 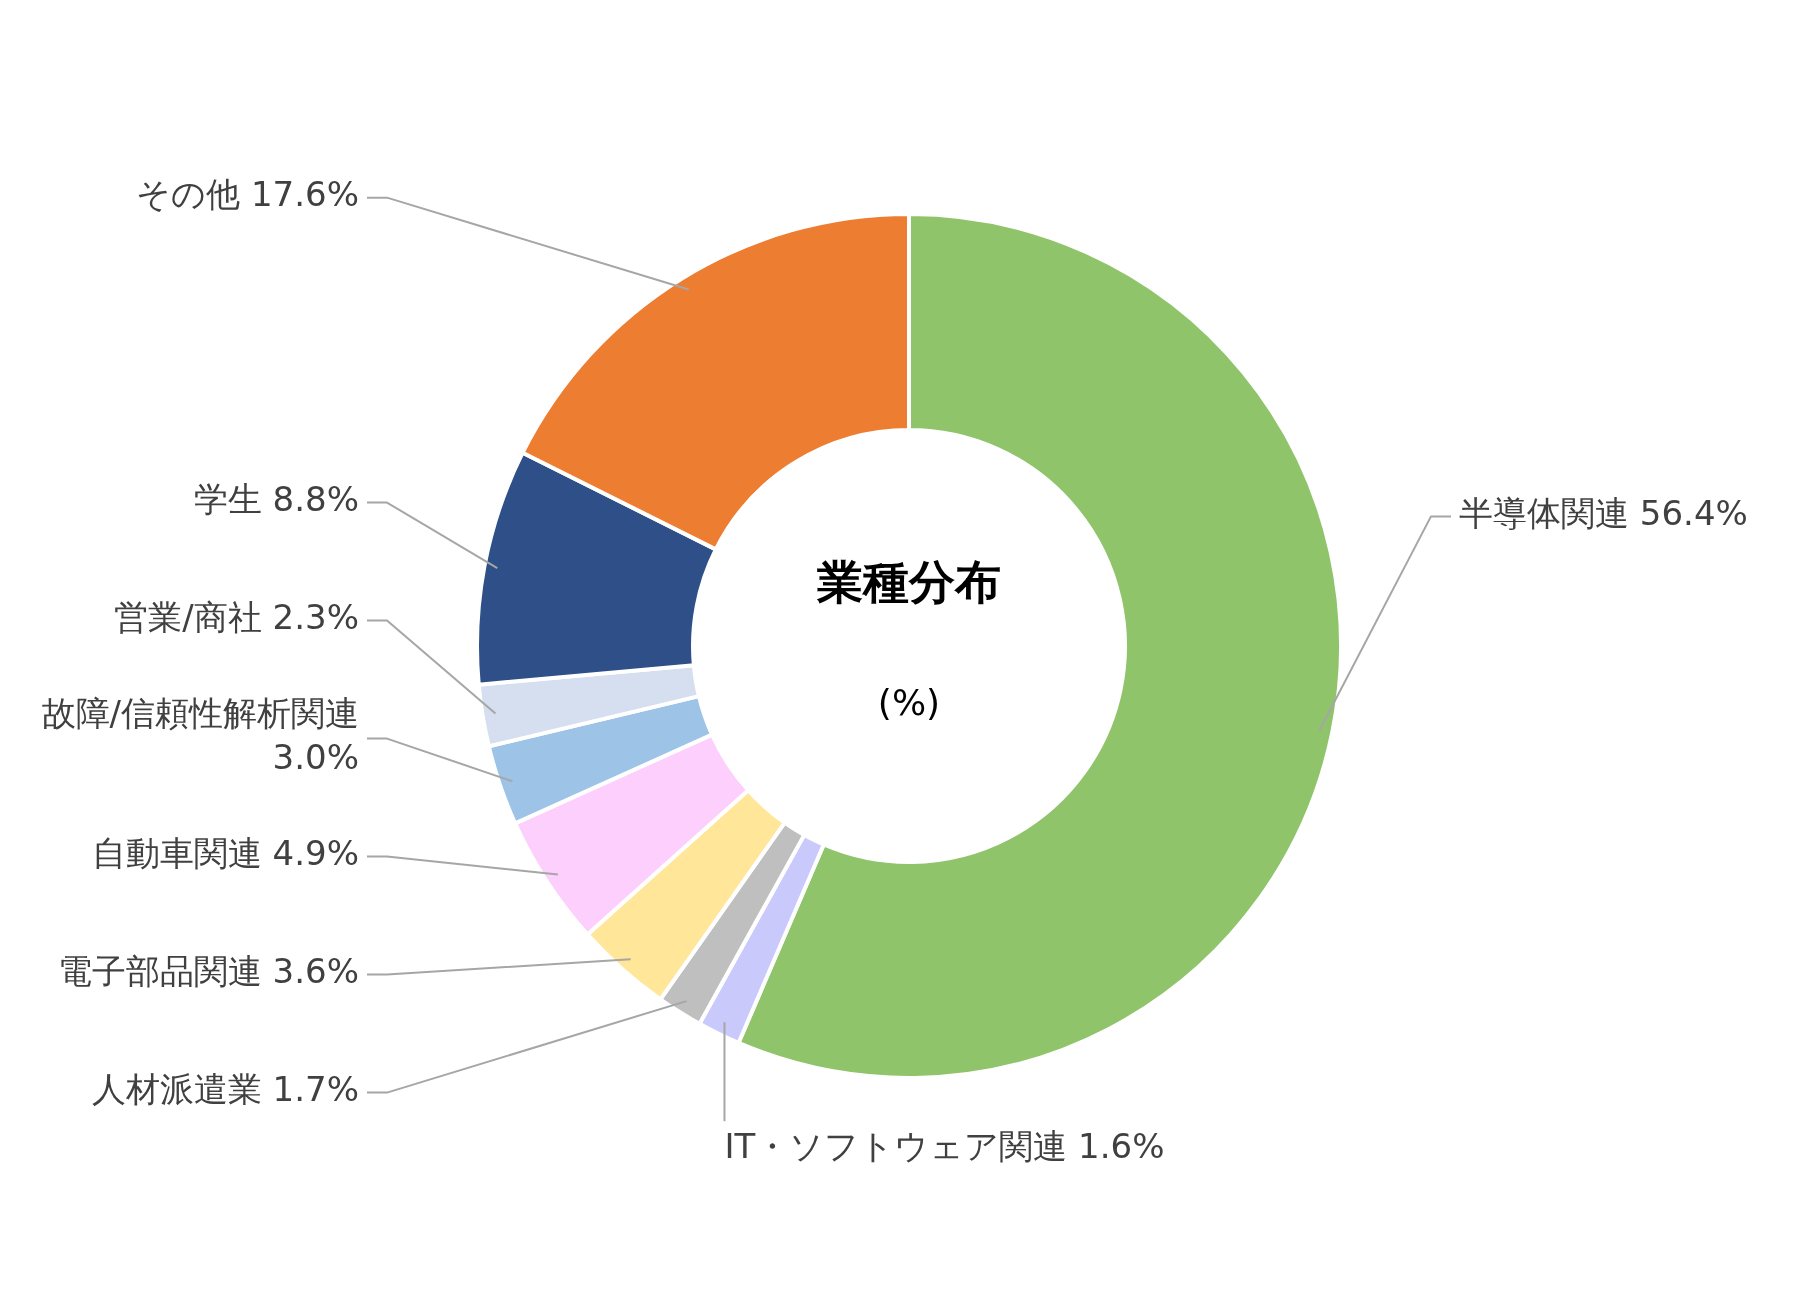 I want to click on slice-label: 人材派遣業 1.7%, so click(x=225, y=1089).